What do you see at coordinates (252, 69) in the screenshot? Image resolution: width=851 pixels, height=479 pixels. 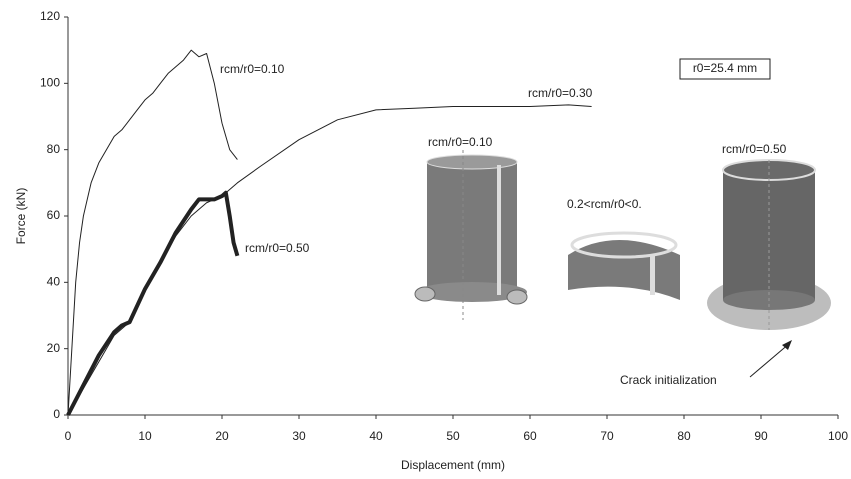 I see `series-label: rcm/r0=0.10` at bounding box center [252, 69].